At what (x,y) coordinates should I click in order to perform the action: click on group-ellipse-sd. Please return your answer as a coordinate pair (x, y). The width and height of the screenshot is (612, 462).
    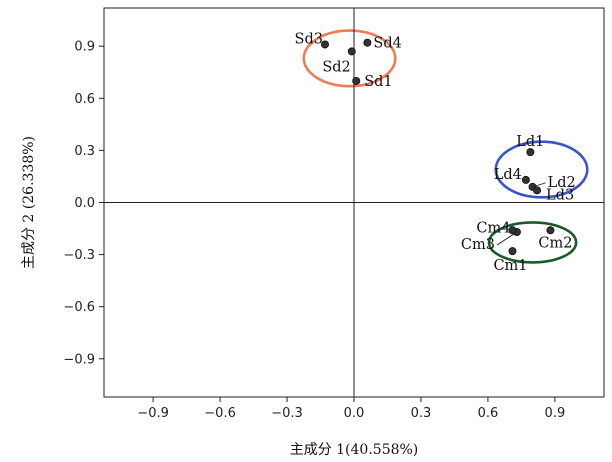
    Looking at the image, I should click on (349, 58).